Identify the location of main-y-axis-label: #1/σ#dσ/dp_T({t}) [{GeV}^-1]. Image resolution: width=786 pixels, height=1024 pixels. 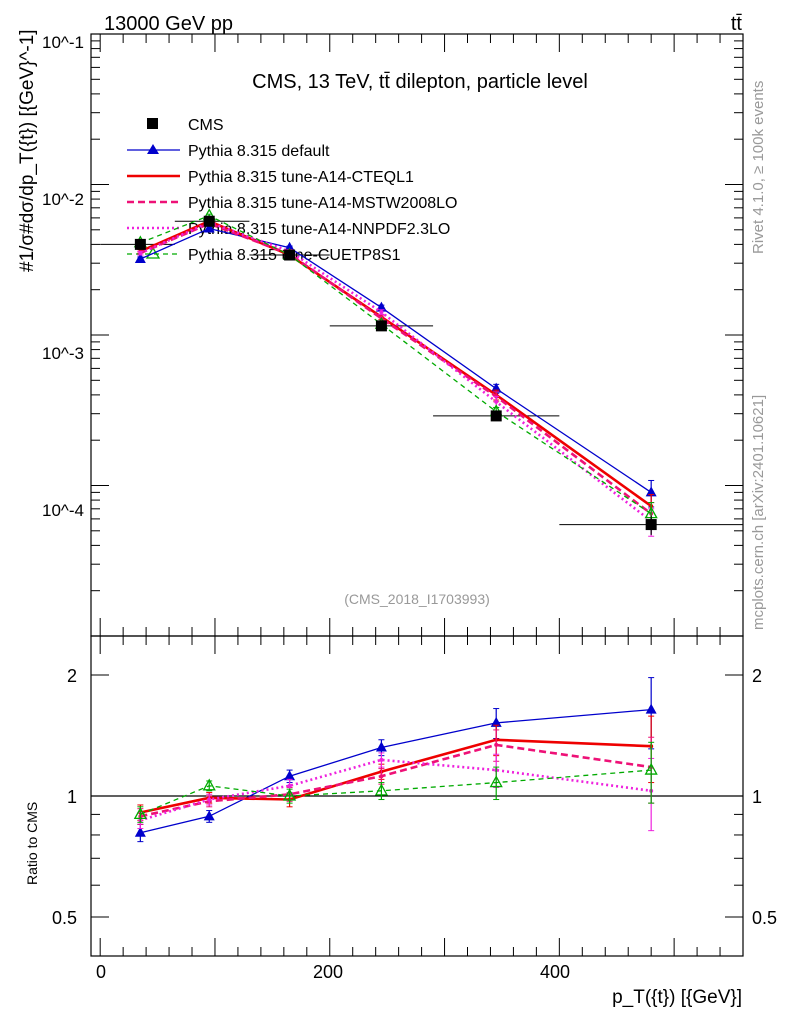
(27, 150).